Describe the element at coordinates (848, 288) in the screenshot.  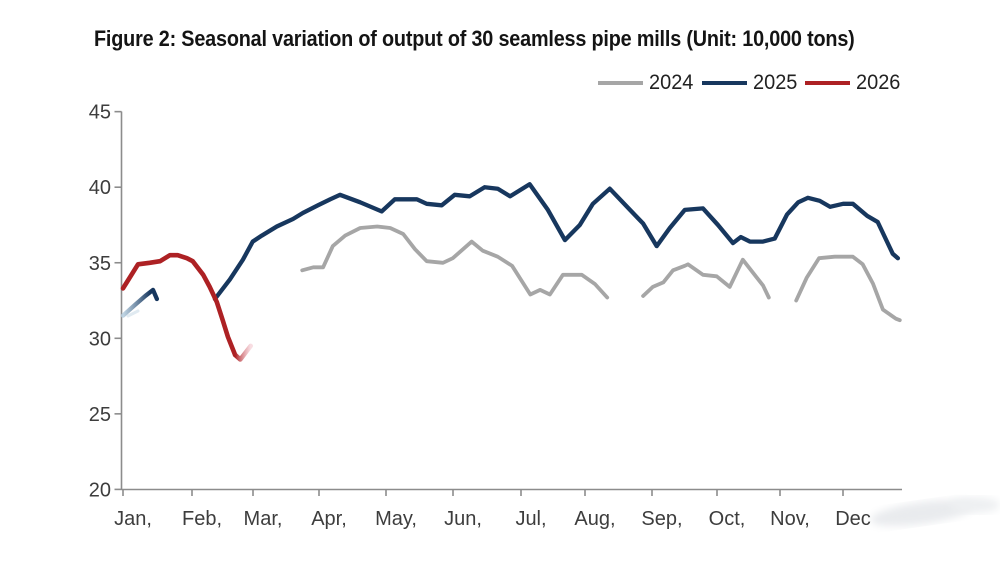
I see `series-line-2024-seg3` at that location.